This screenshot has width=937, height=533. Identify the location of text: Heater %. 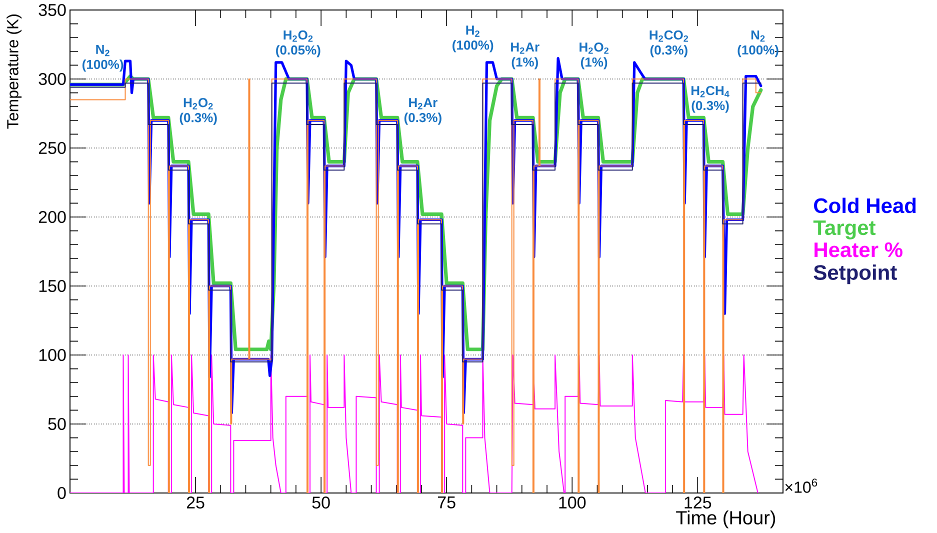
(858, 250).